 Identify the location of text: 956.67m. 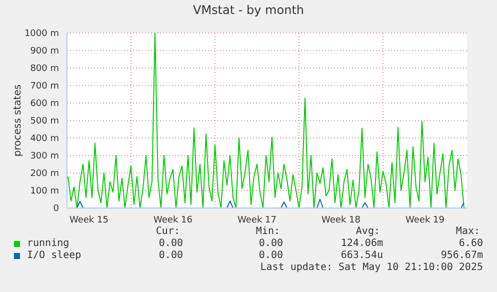
(461, 255).